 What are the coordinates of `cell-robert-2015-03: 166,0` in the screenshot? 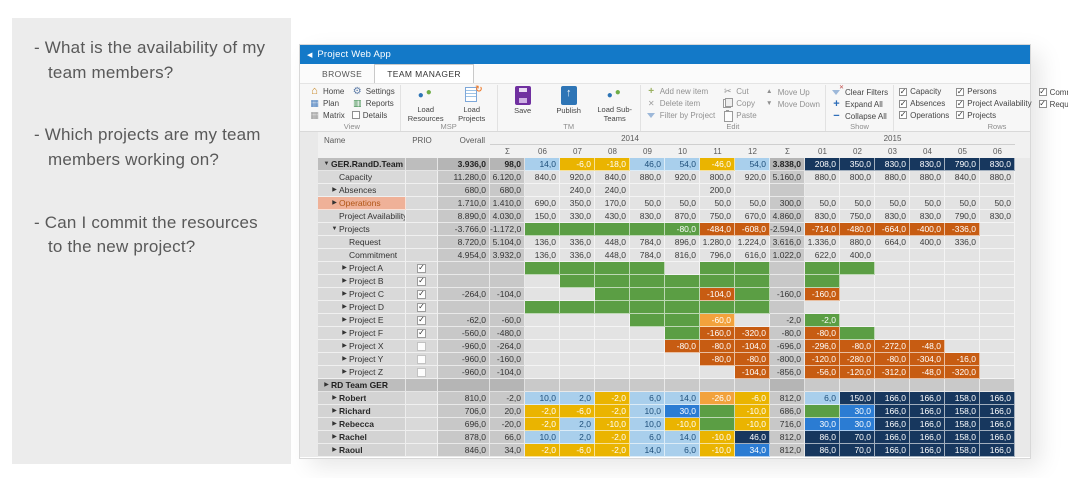 It's located at (892, 398).